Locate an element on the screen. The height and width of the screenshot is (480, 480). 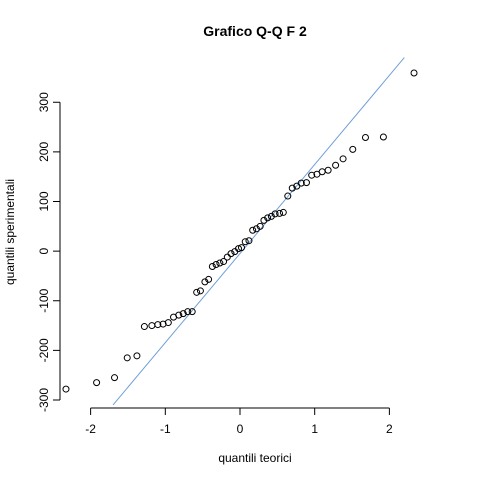
x-tick-label: -2 is located at coordinates (90, 429).